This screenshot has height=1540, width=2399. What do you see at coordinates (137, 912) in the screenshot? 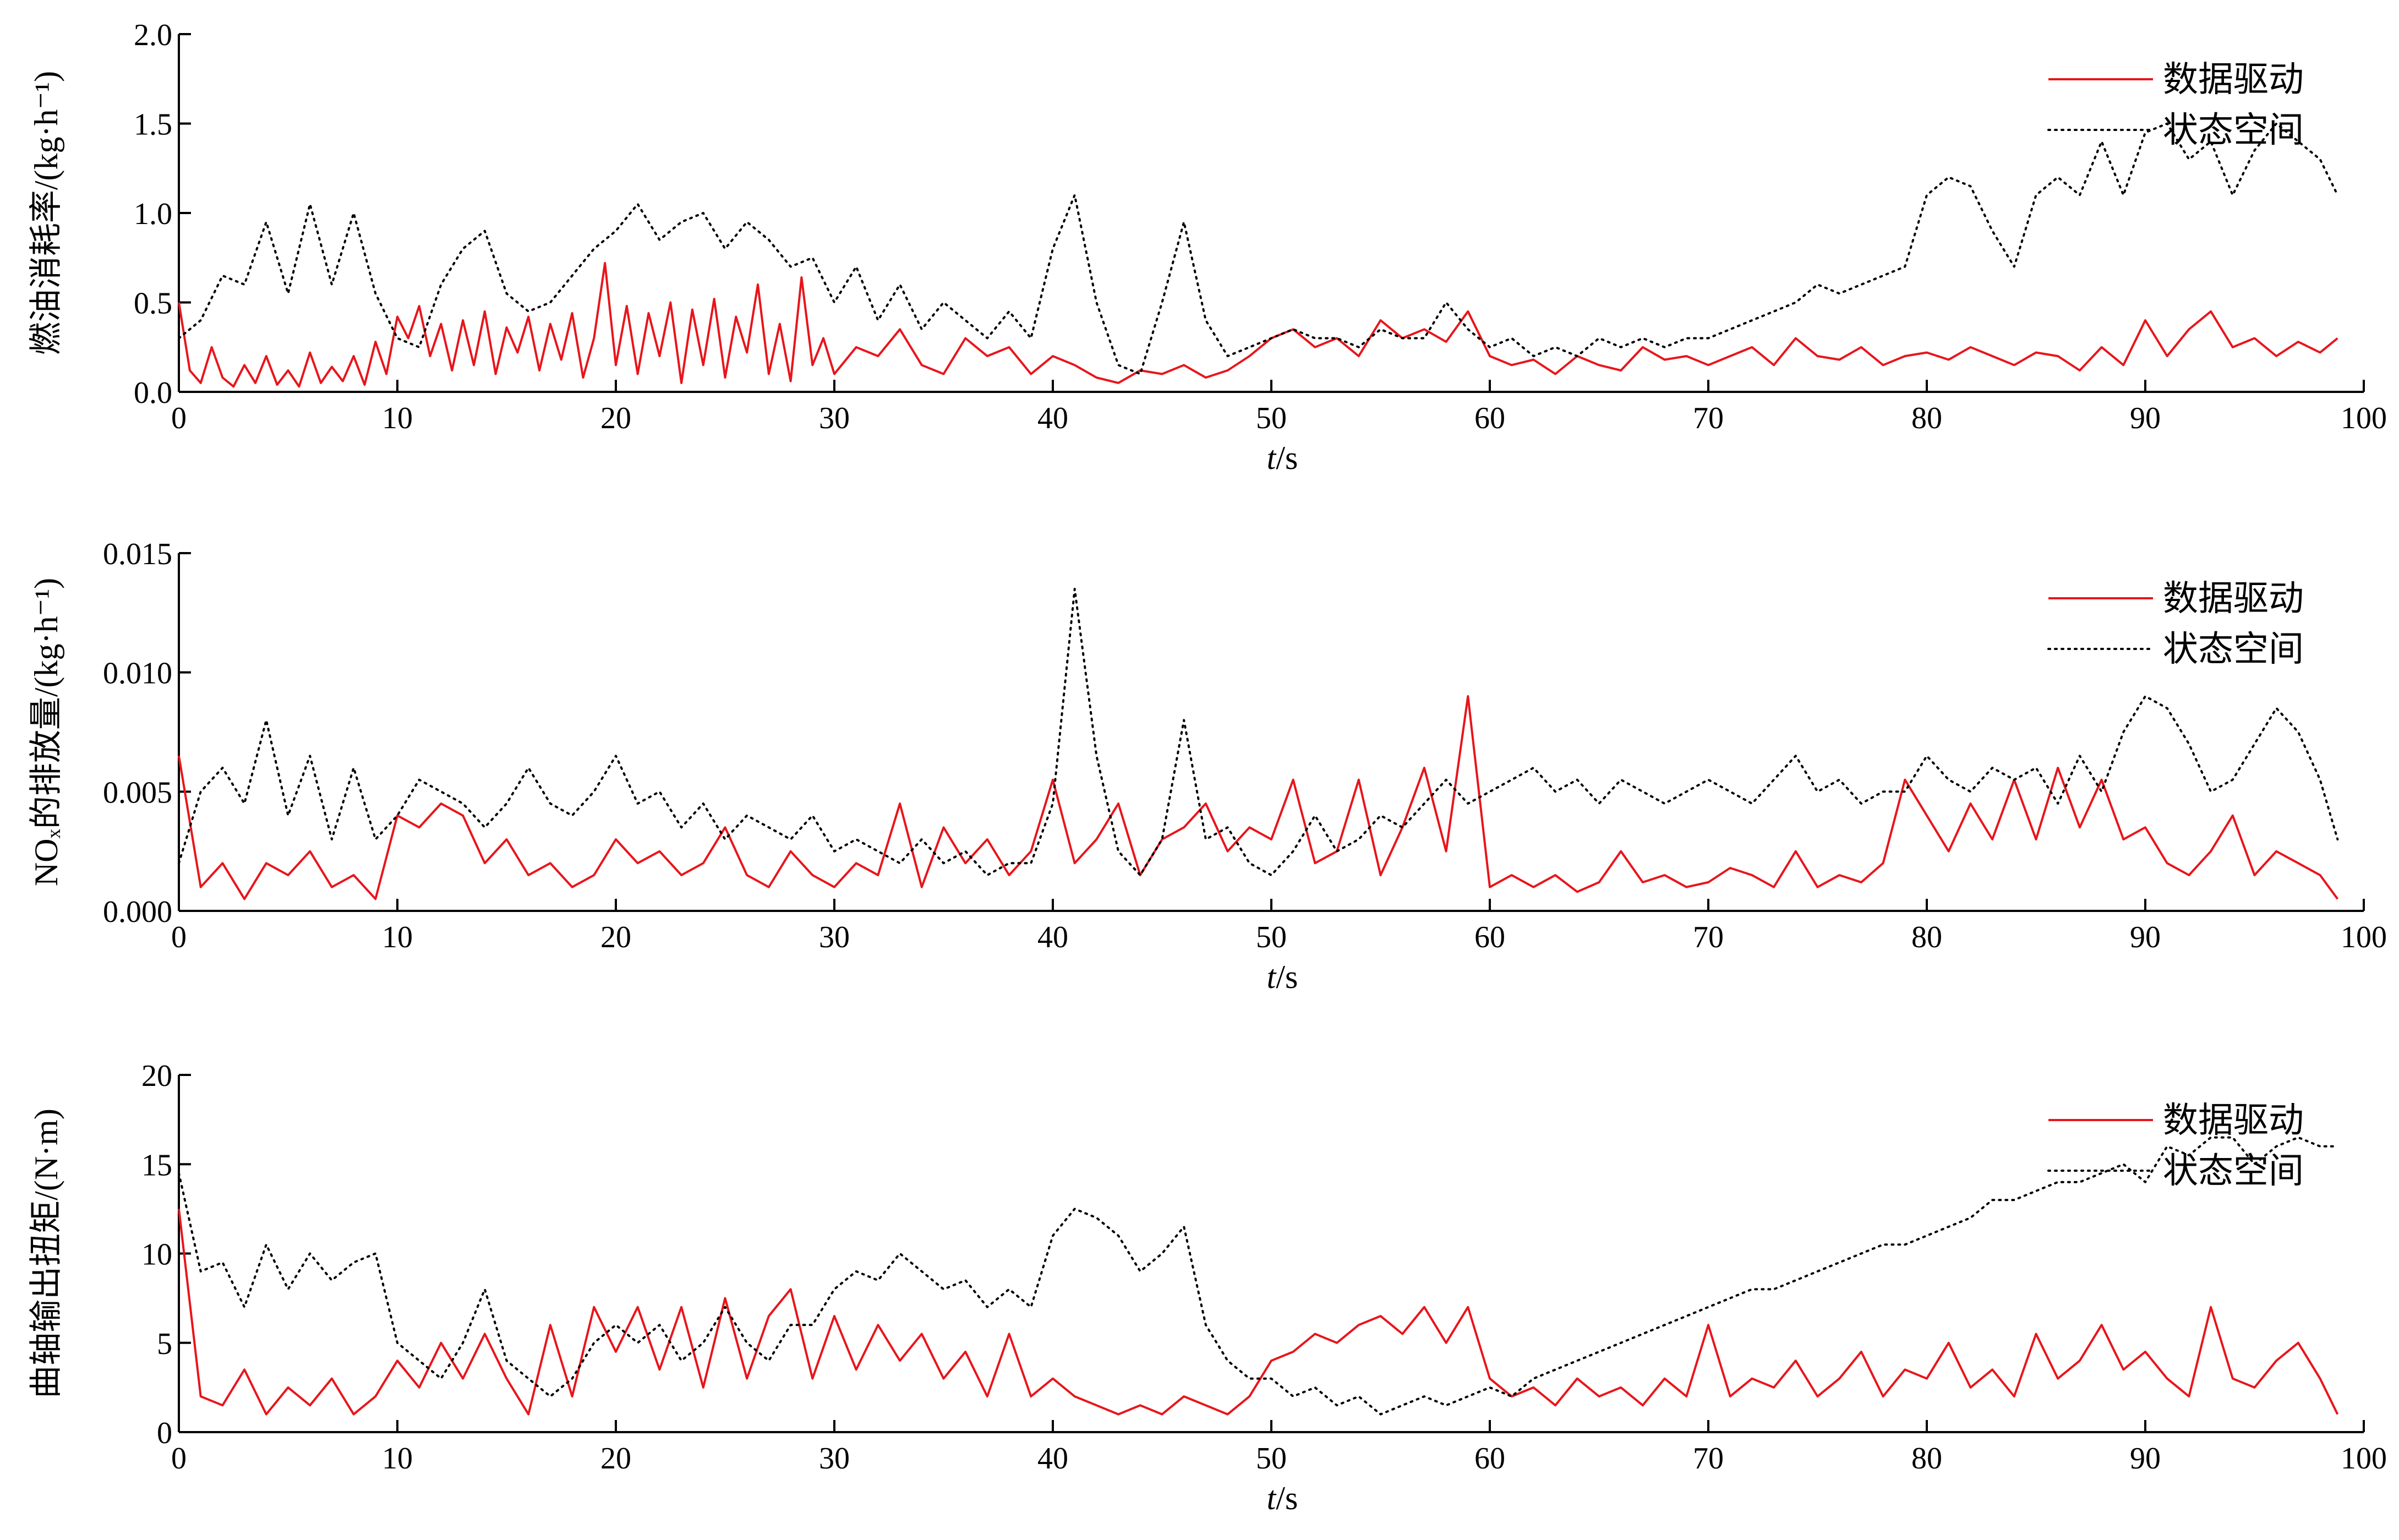
I see `y-tick-label: 0.000` at bounding box center [137, 912].